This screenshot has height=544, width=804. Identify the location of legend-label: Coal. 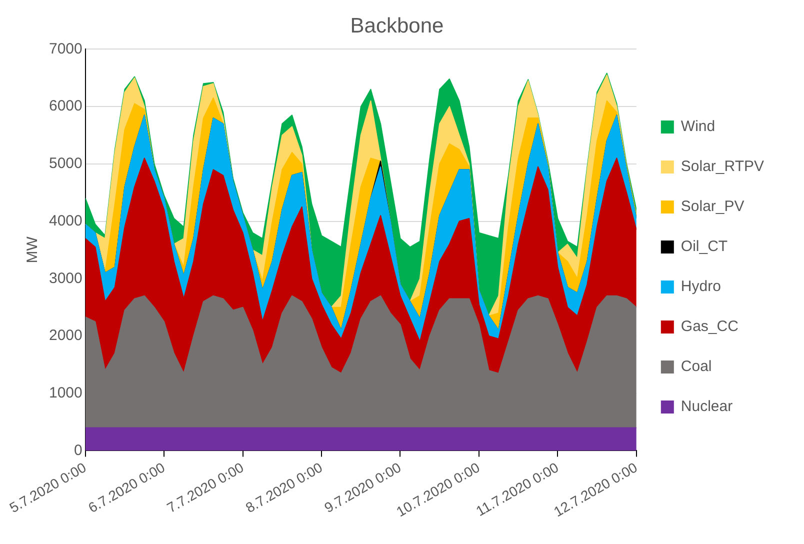
(696, 367).